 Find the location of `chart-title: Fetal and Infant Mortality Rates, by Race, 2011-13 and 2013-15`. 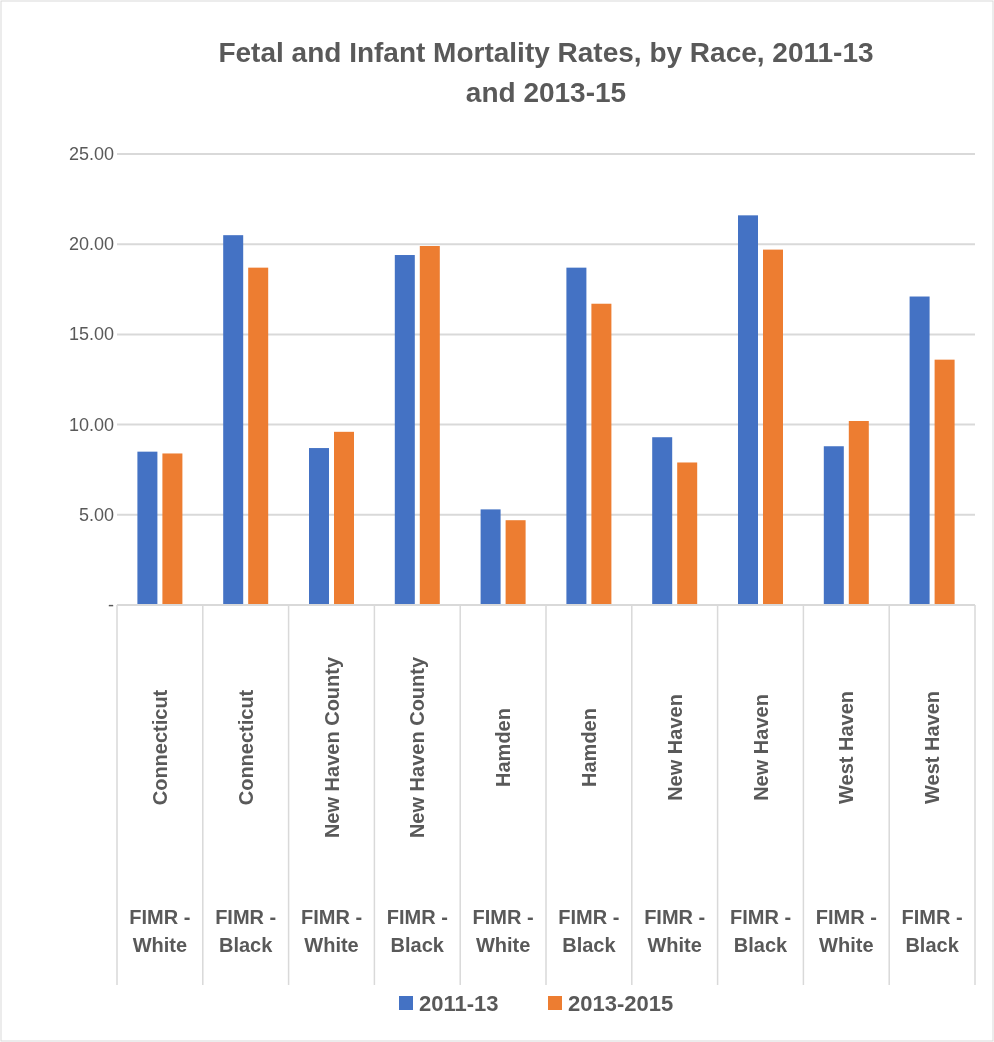

chart-title: Fetal and Infant Mortality Rates, by Race, 2011-13 and 2013-15 is located at coordinates (546, 72).